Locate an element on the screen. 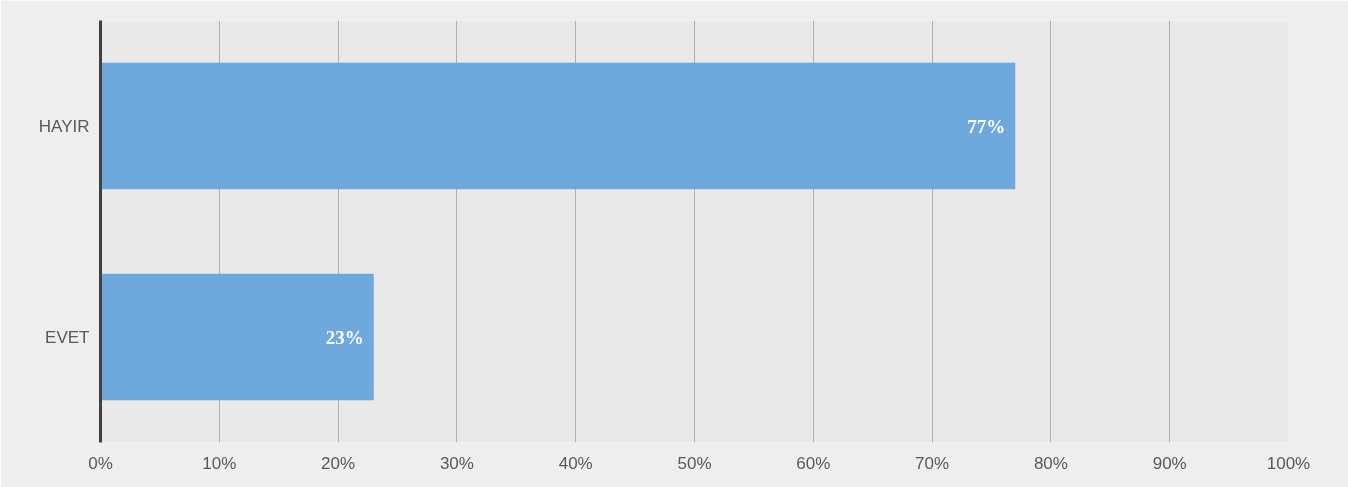 The width and height of the screenshot is (1348, 487). y-tick-label: EVET is located at coordinates (67, 337).